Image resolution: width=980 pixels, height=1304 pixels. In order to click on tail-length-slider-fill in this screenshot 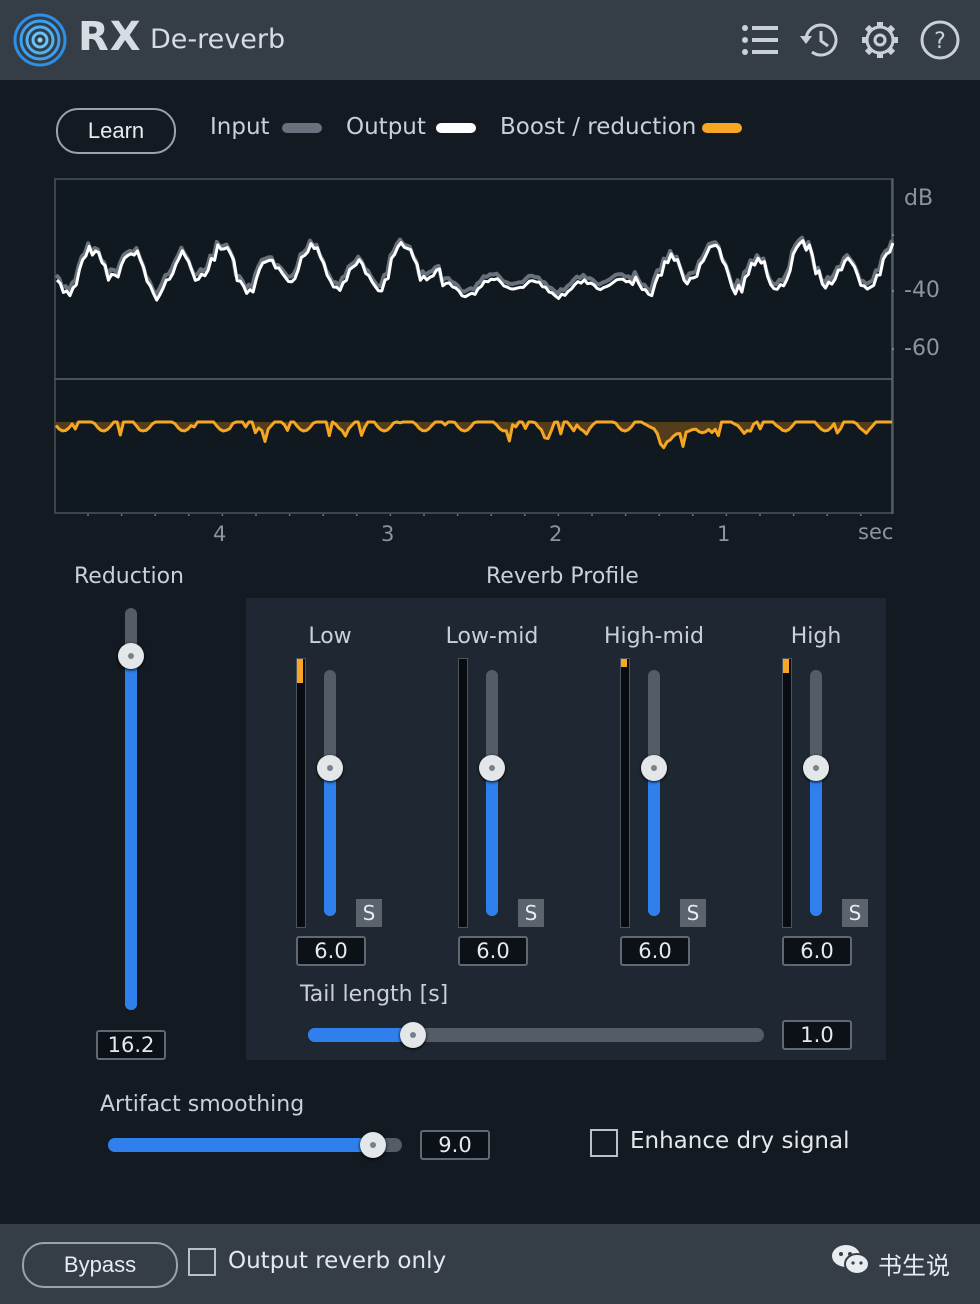, I will do `click(360, 1035)`.